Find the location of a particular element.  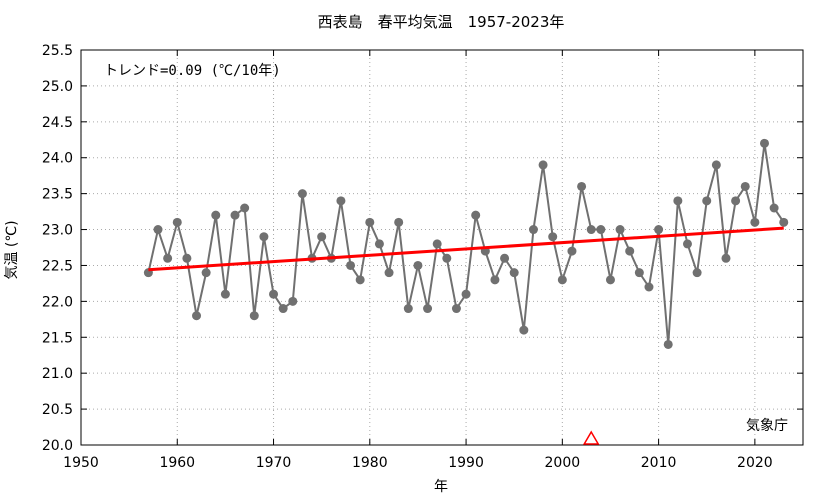

triangle-marker is located at coordinates (591, 437).